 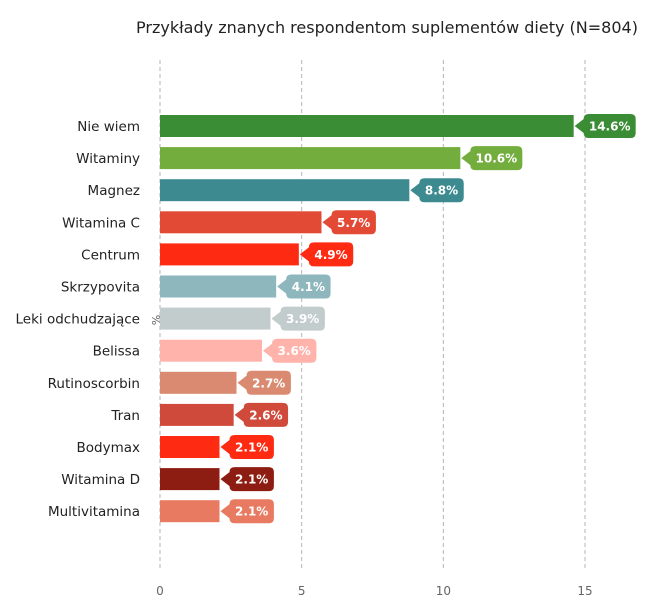 I want to click on data-label: 3.6%, so click(x=294, y=351).